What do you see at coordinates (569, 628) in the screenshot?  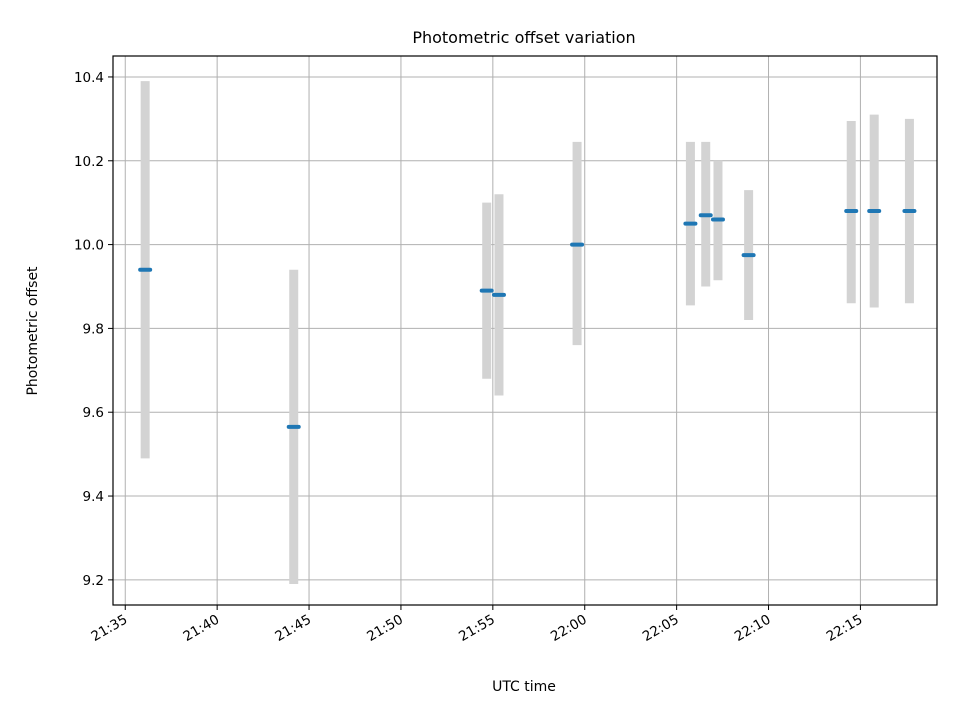 I see `x-tick-label: 22:00` at bounding box center [569, 628].